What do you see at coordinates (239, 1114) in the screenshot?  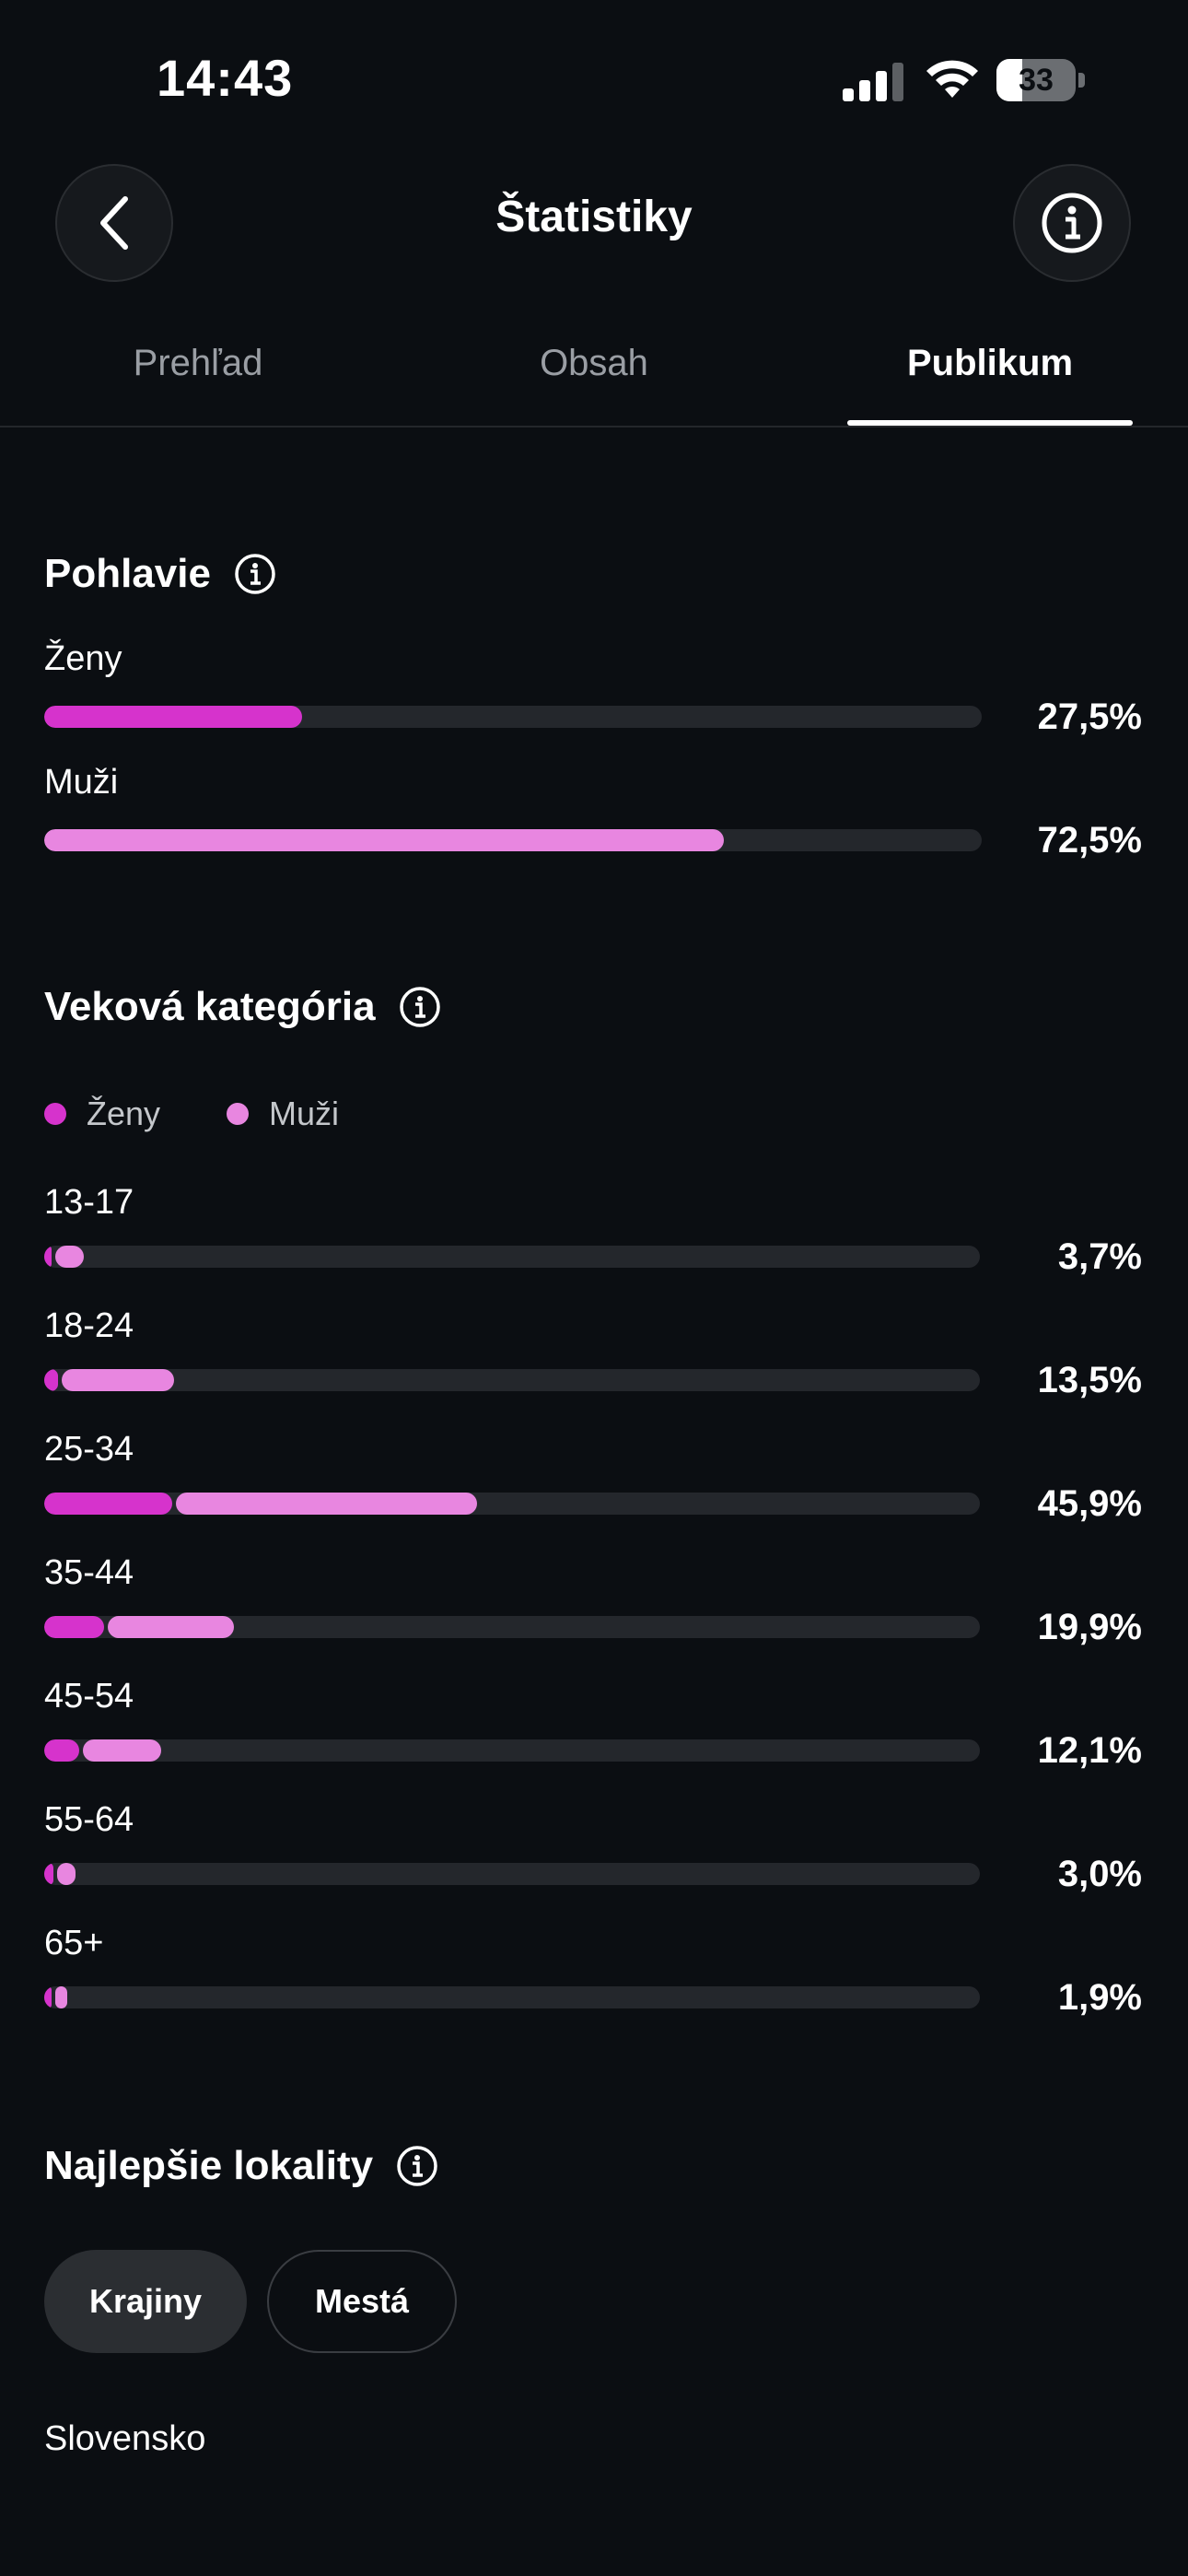 I see `legend-dot-men` at bounding box center [239, 1114].